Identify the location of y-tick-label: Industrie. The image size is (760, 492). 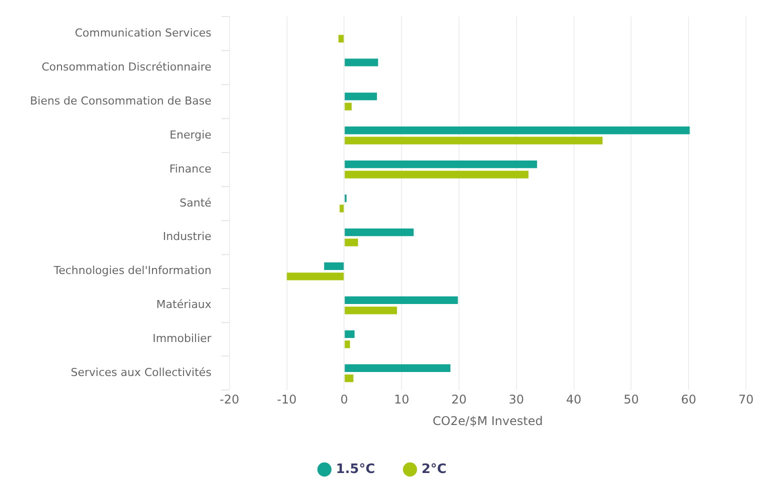
(187, 237).